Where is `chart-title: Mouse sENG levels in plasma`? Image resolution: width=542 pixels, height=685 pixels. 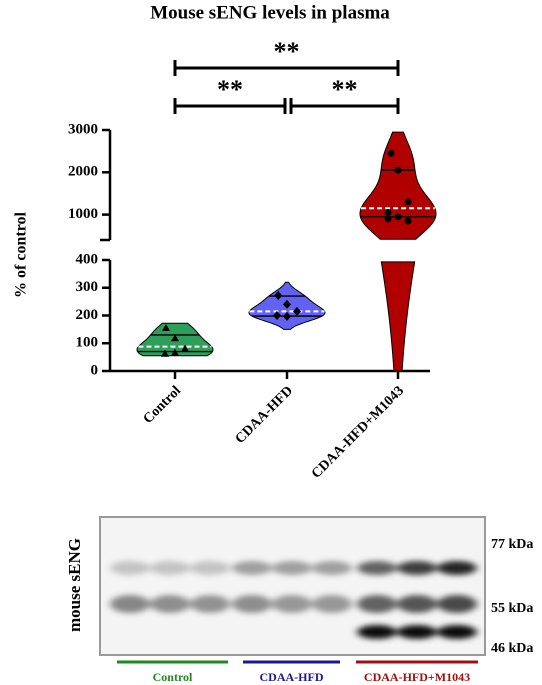 chart-title: Mouse sENG levels in plasma is located at coordinates (270, 12).